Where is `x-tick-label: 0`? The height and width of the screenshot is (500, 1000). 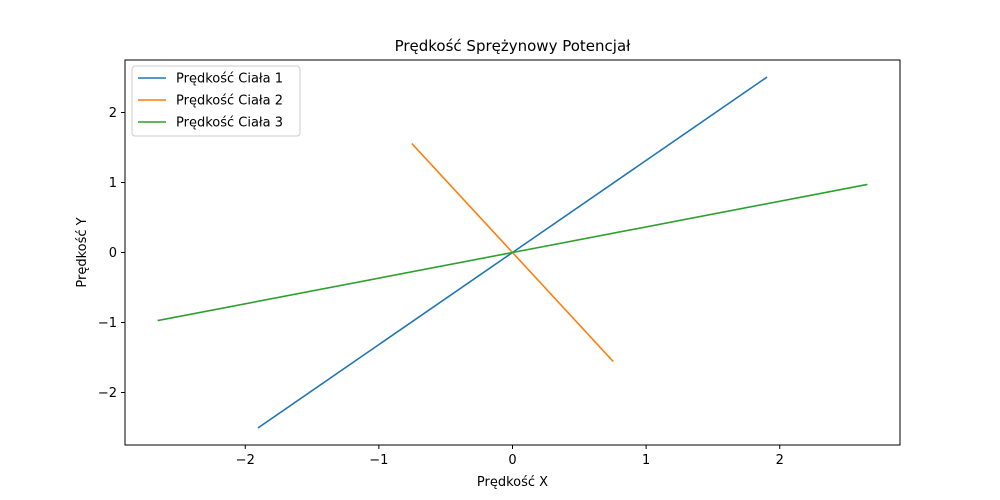
x-tick-label: 0 is located at coordinates (512, 460).